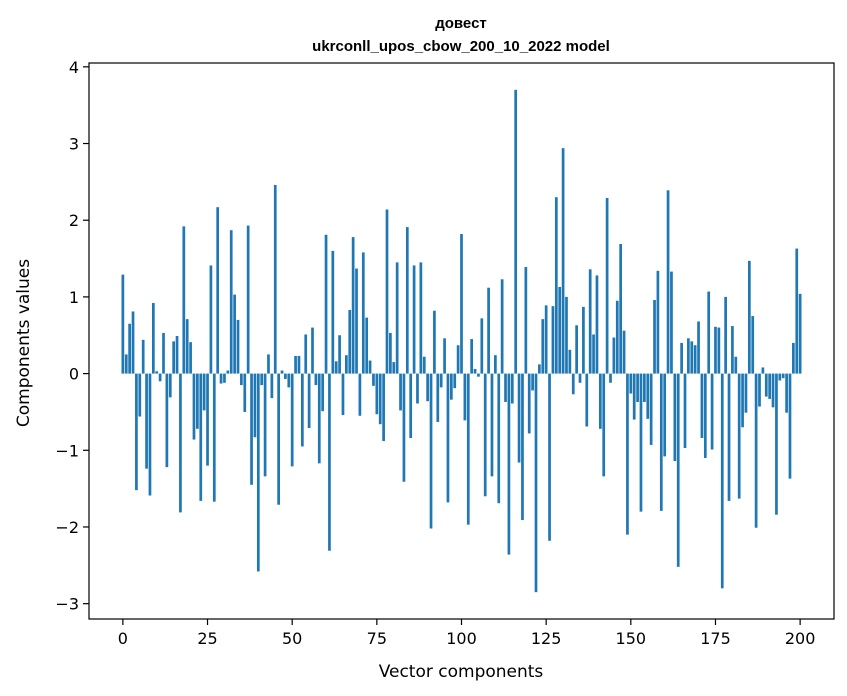 This screenshot has height=696, width=847. I want to click on y-tick-label: −1, so click(67, 450).